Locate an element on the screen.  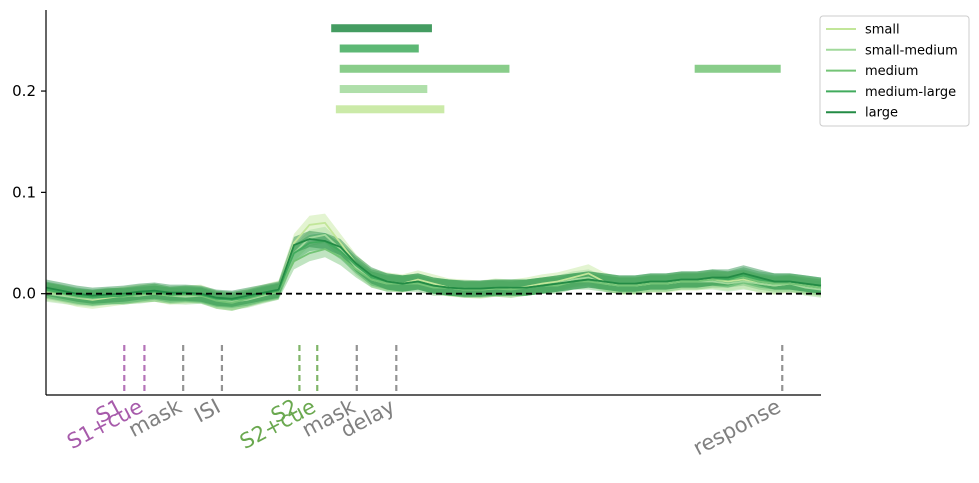
event-label-response: response is located at coordinates (736, 427).